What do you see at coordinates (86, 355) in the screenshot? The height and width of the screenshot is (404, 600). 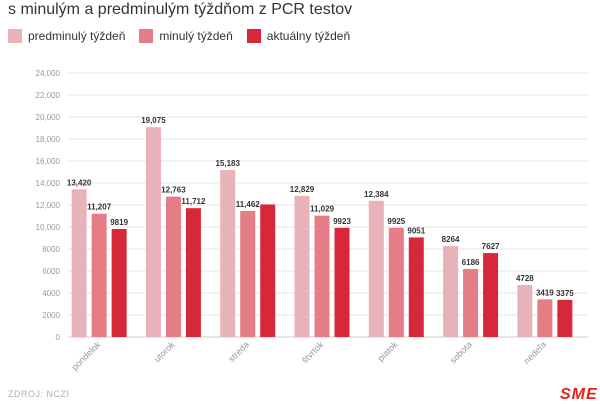 I see `x-tick-label: pondelok` at bounding box center [86, 355].